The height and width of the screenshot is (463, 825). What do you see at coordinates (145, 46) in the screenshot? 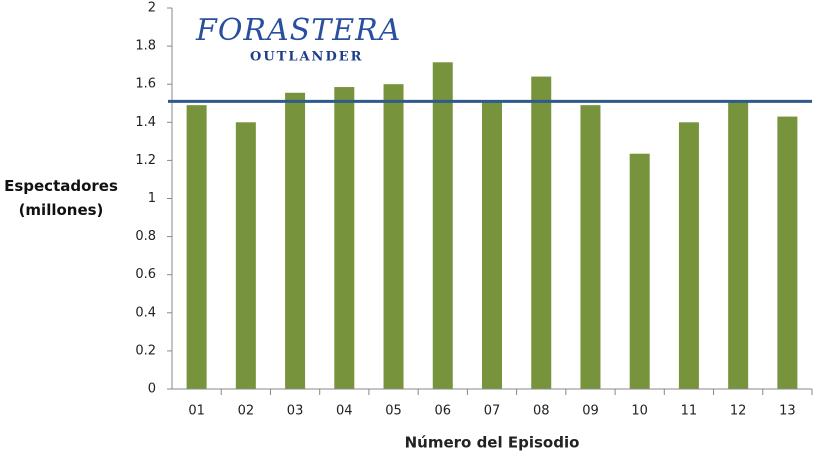
I see `y-tick-label: 1.8` at bounding box center [145, 46].